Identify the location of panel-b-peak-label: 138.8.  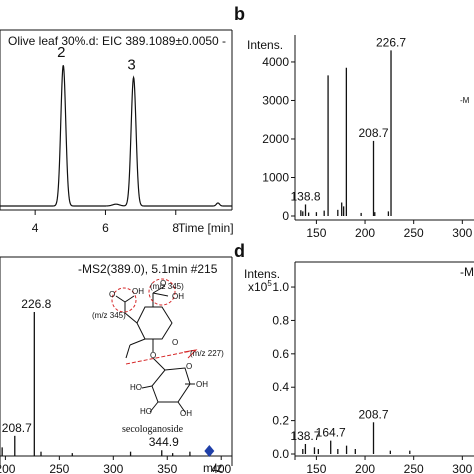
(305, 196).